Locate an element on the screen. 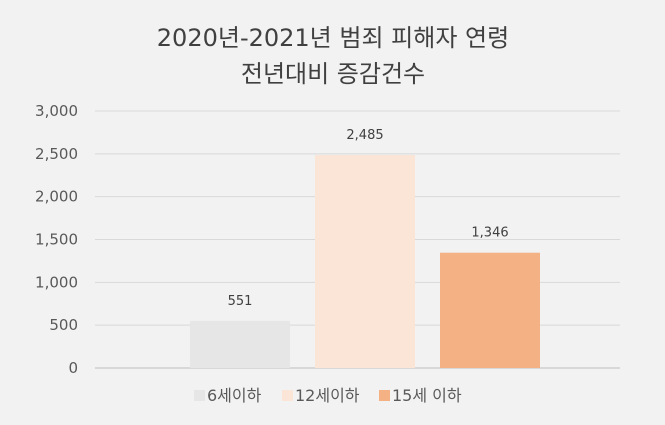  legend-label-1: 6세이하 is located at coordinates (234, 395).